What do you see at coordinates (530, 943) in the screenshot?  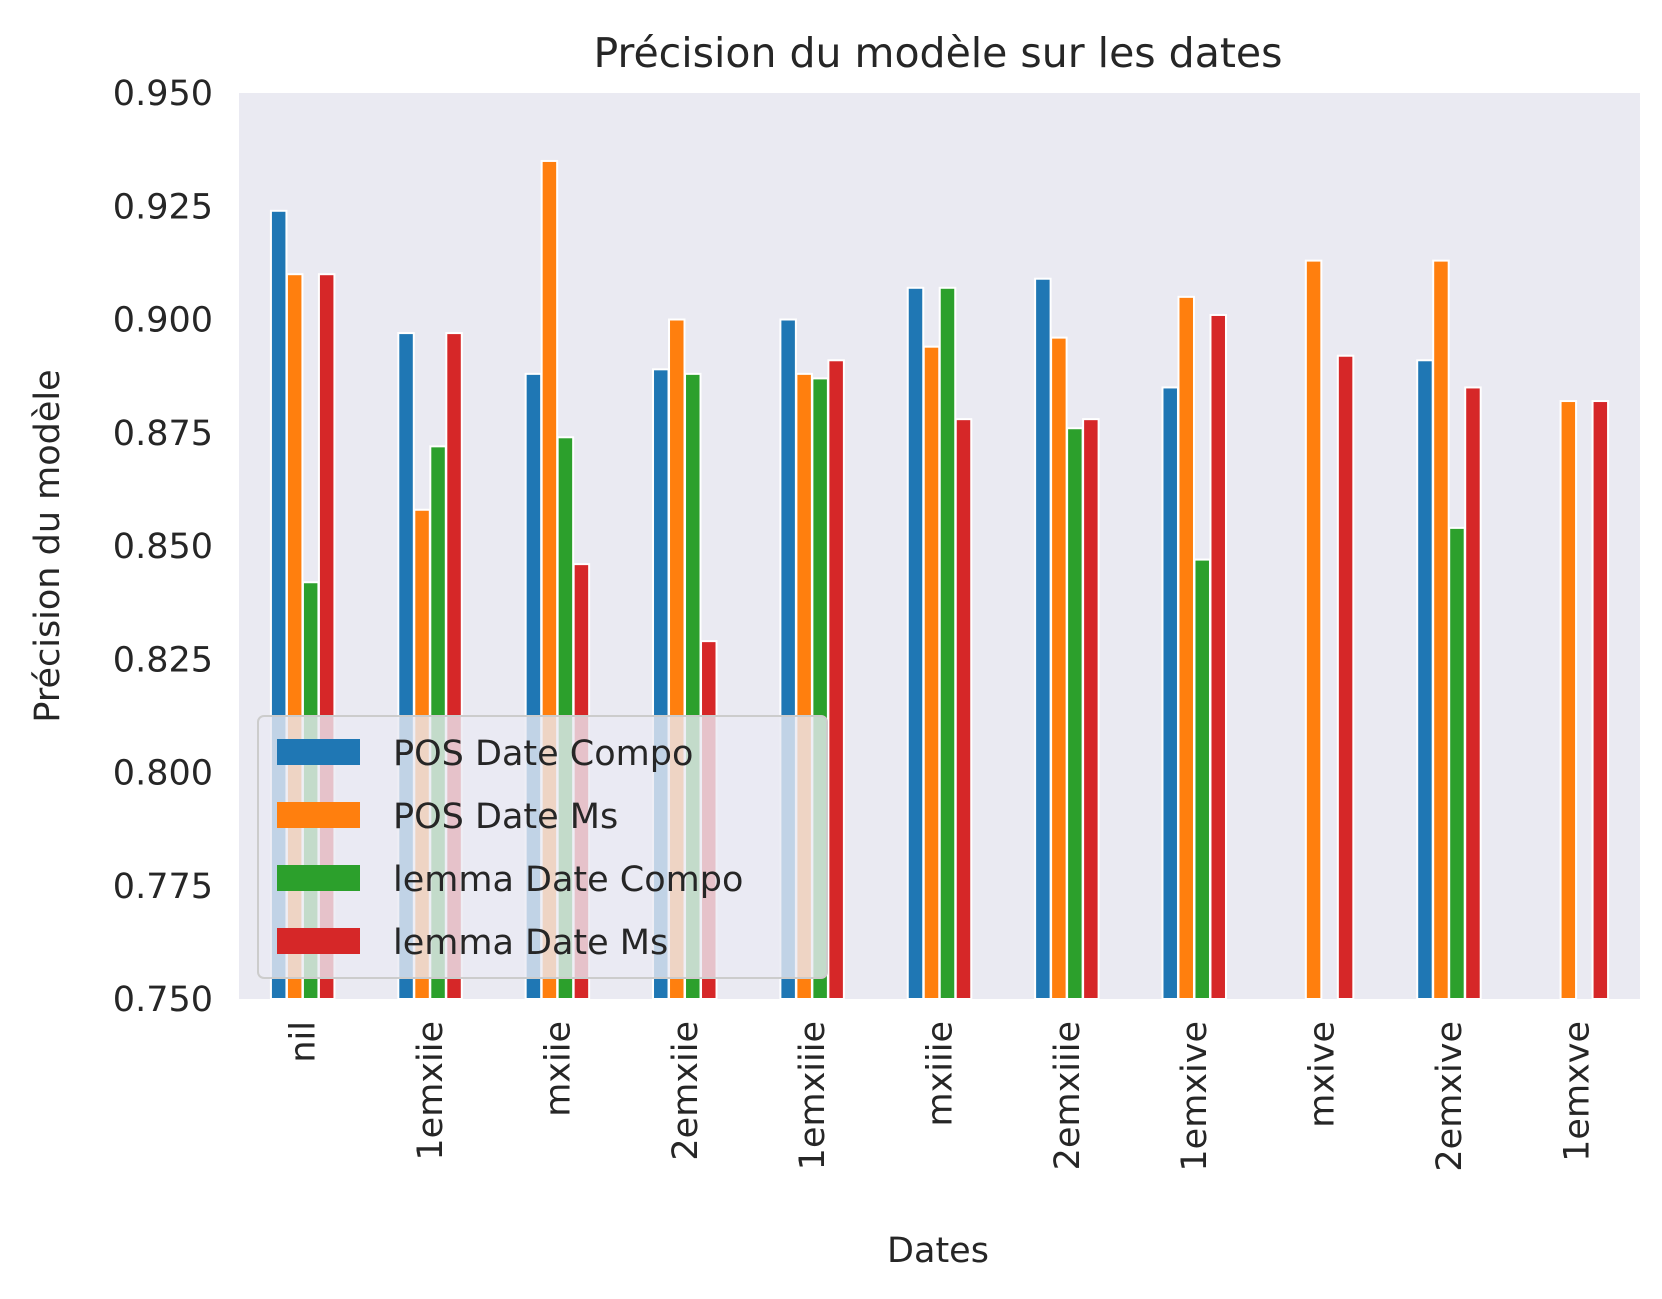 I see `legend-label: lemma Date Ms` at bounding box center [530, 943].